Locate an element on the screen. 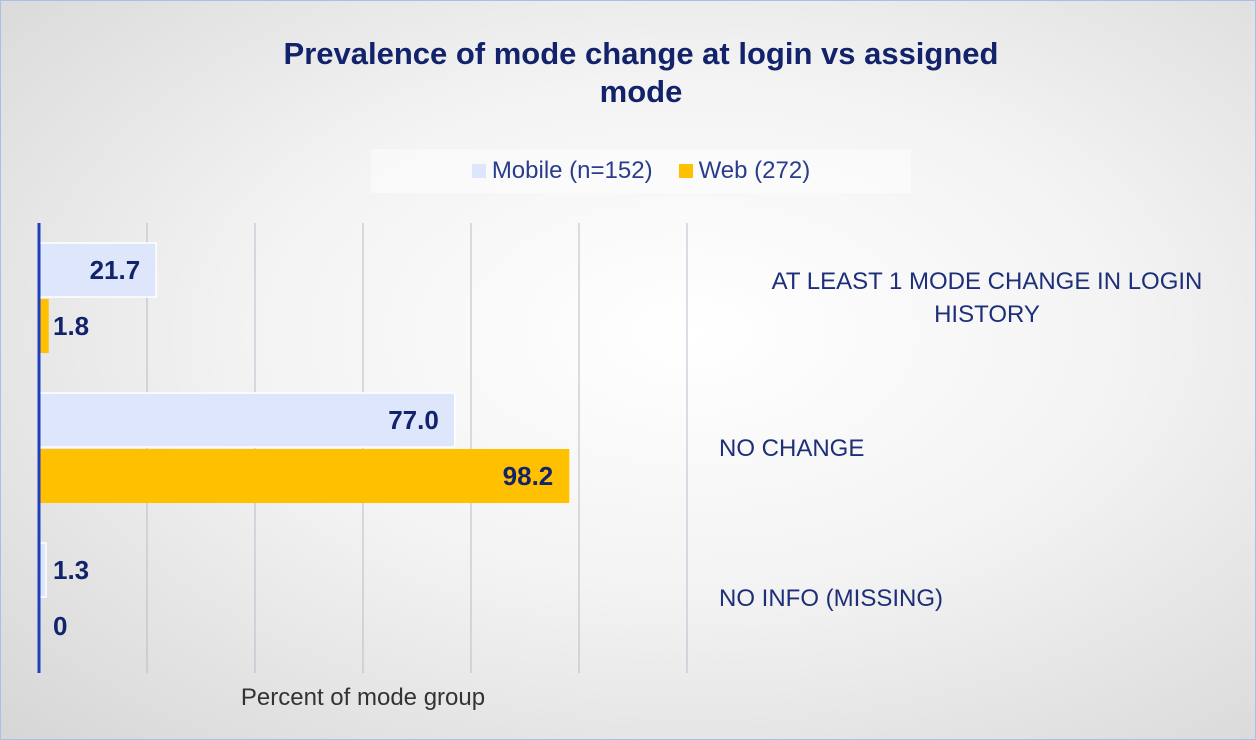  x-axis-title: Percent of mode group is located at coordinates (363, 697).